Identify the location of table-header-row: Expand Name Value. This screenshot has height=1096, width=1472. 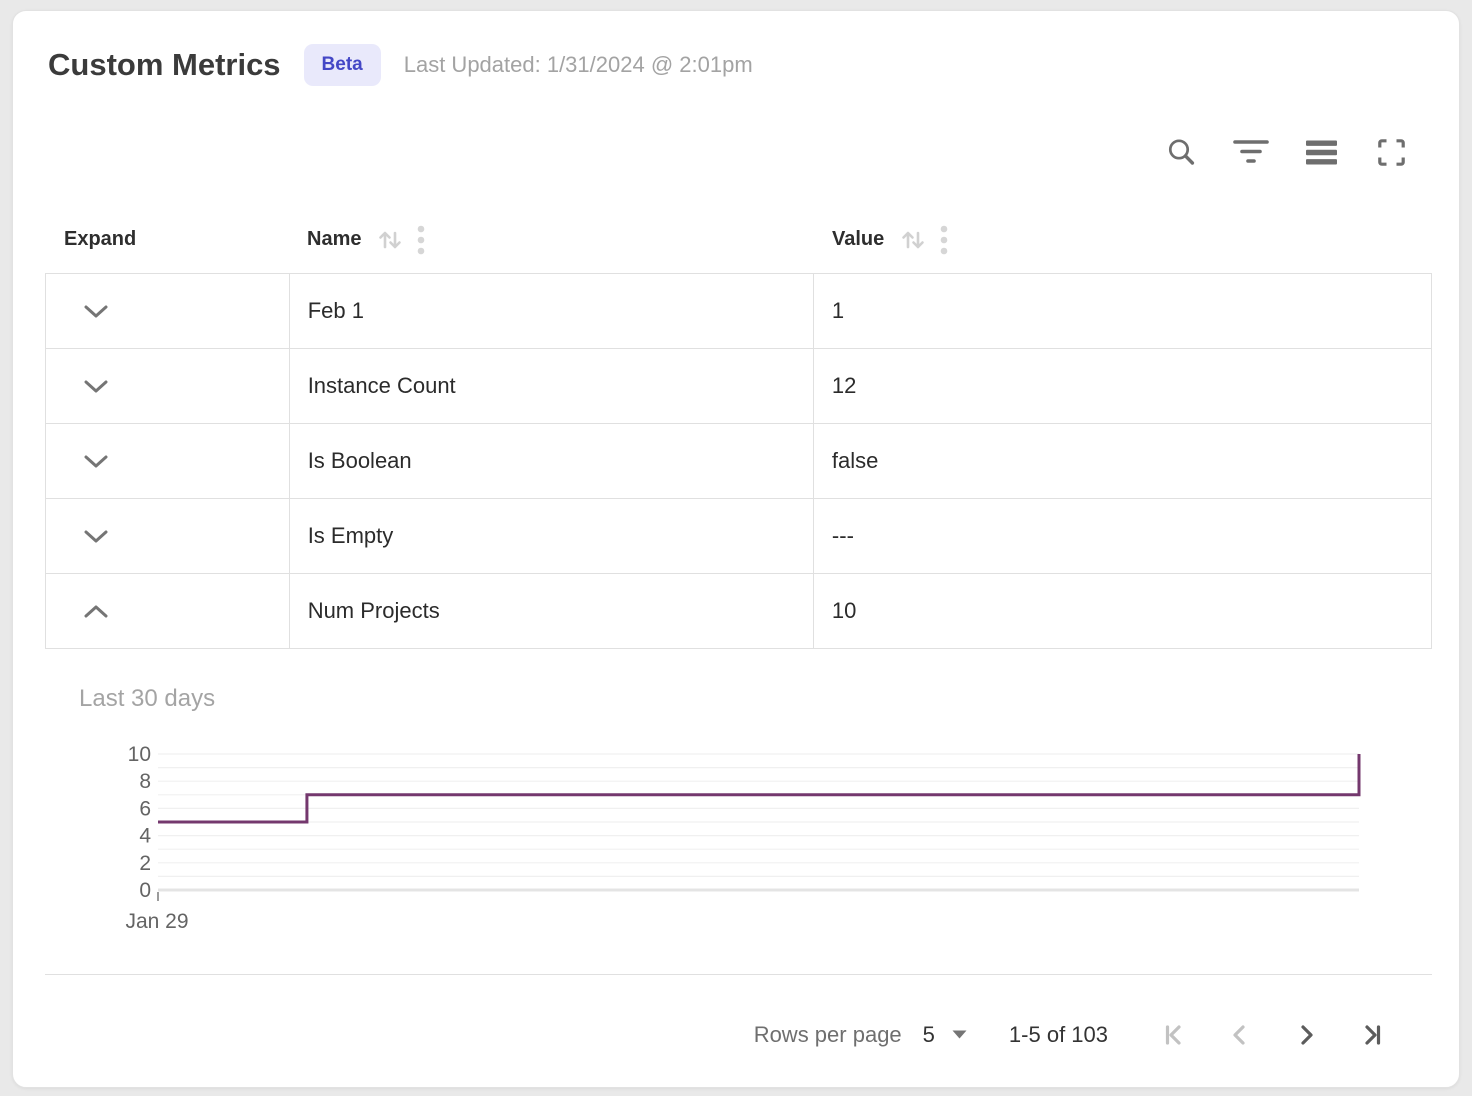
(738, 239).